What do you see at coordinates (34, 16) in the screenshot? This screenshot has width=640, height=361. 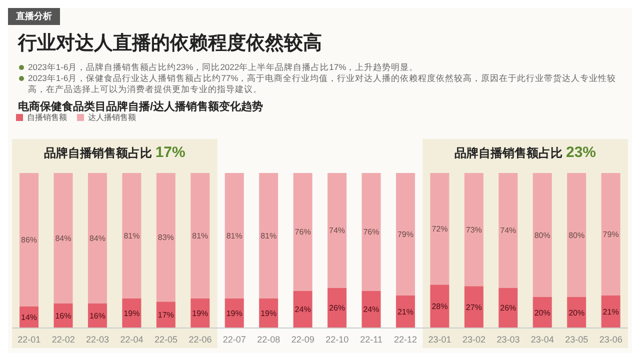 I see `text: 直播分析` at bounding box center [34, 16].